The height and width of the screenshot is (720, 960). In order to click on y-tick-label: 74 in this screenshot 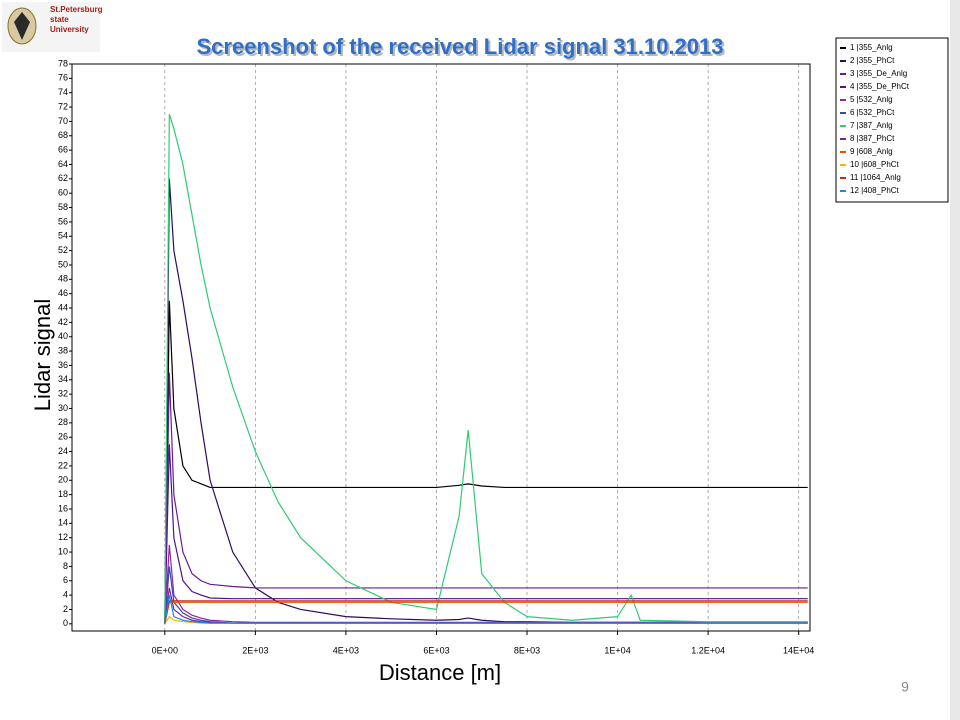, I will do `click(63, 92)`.